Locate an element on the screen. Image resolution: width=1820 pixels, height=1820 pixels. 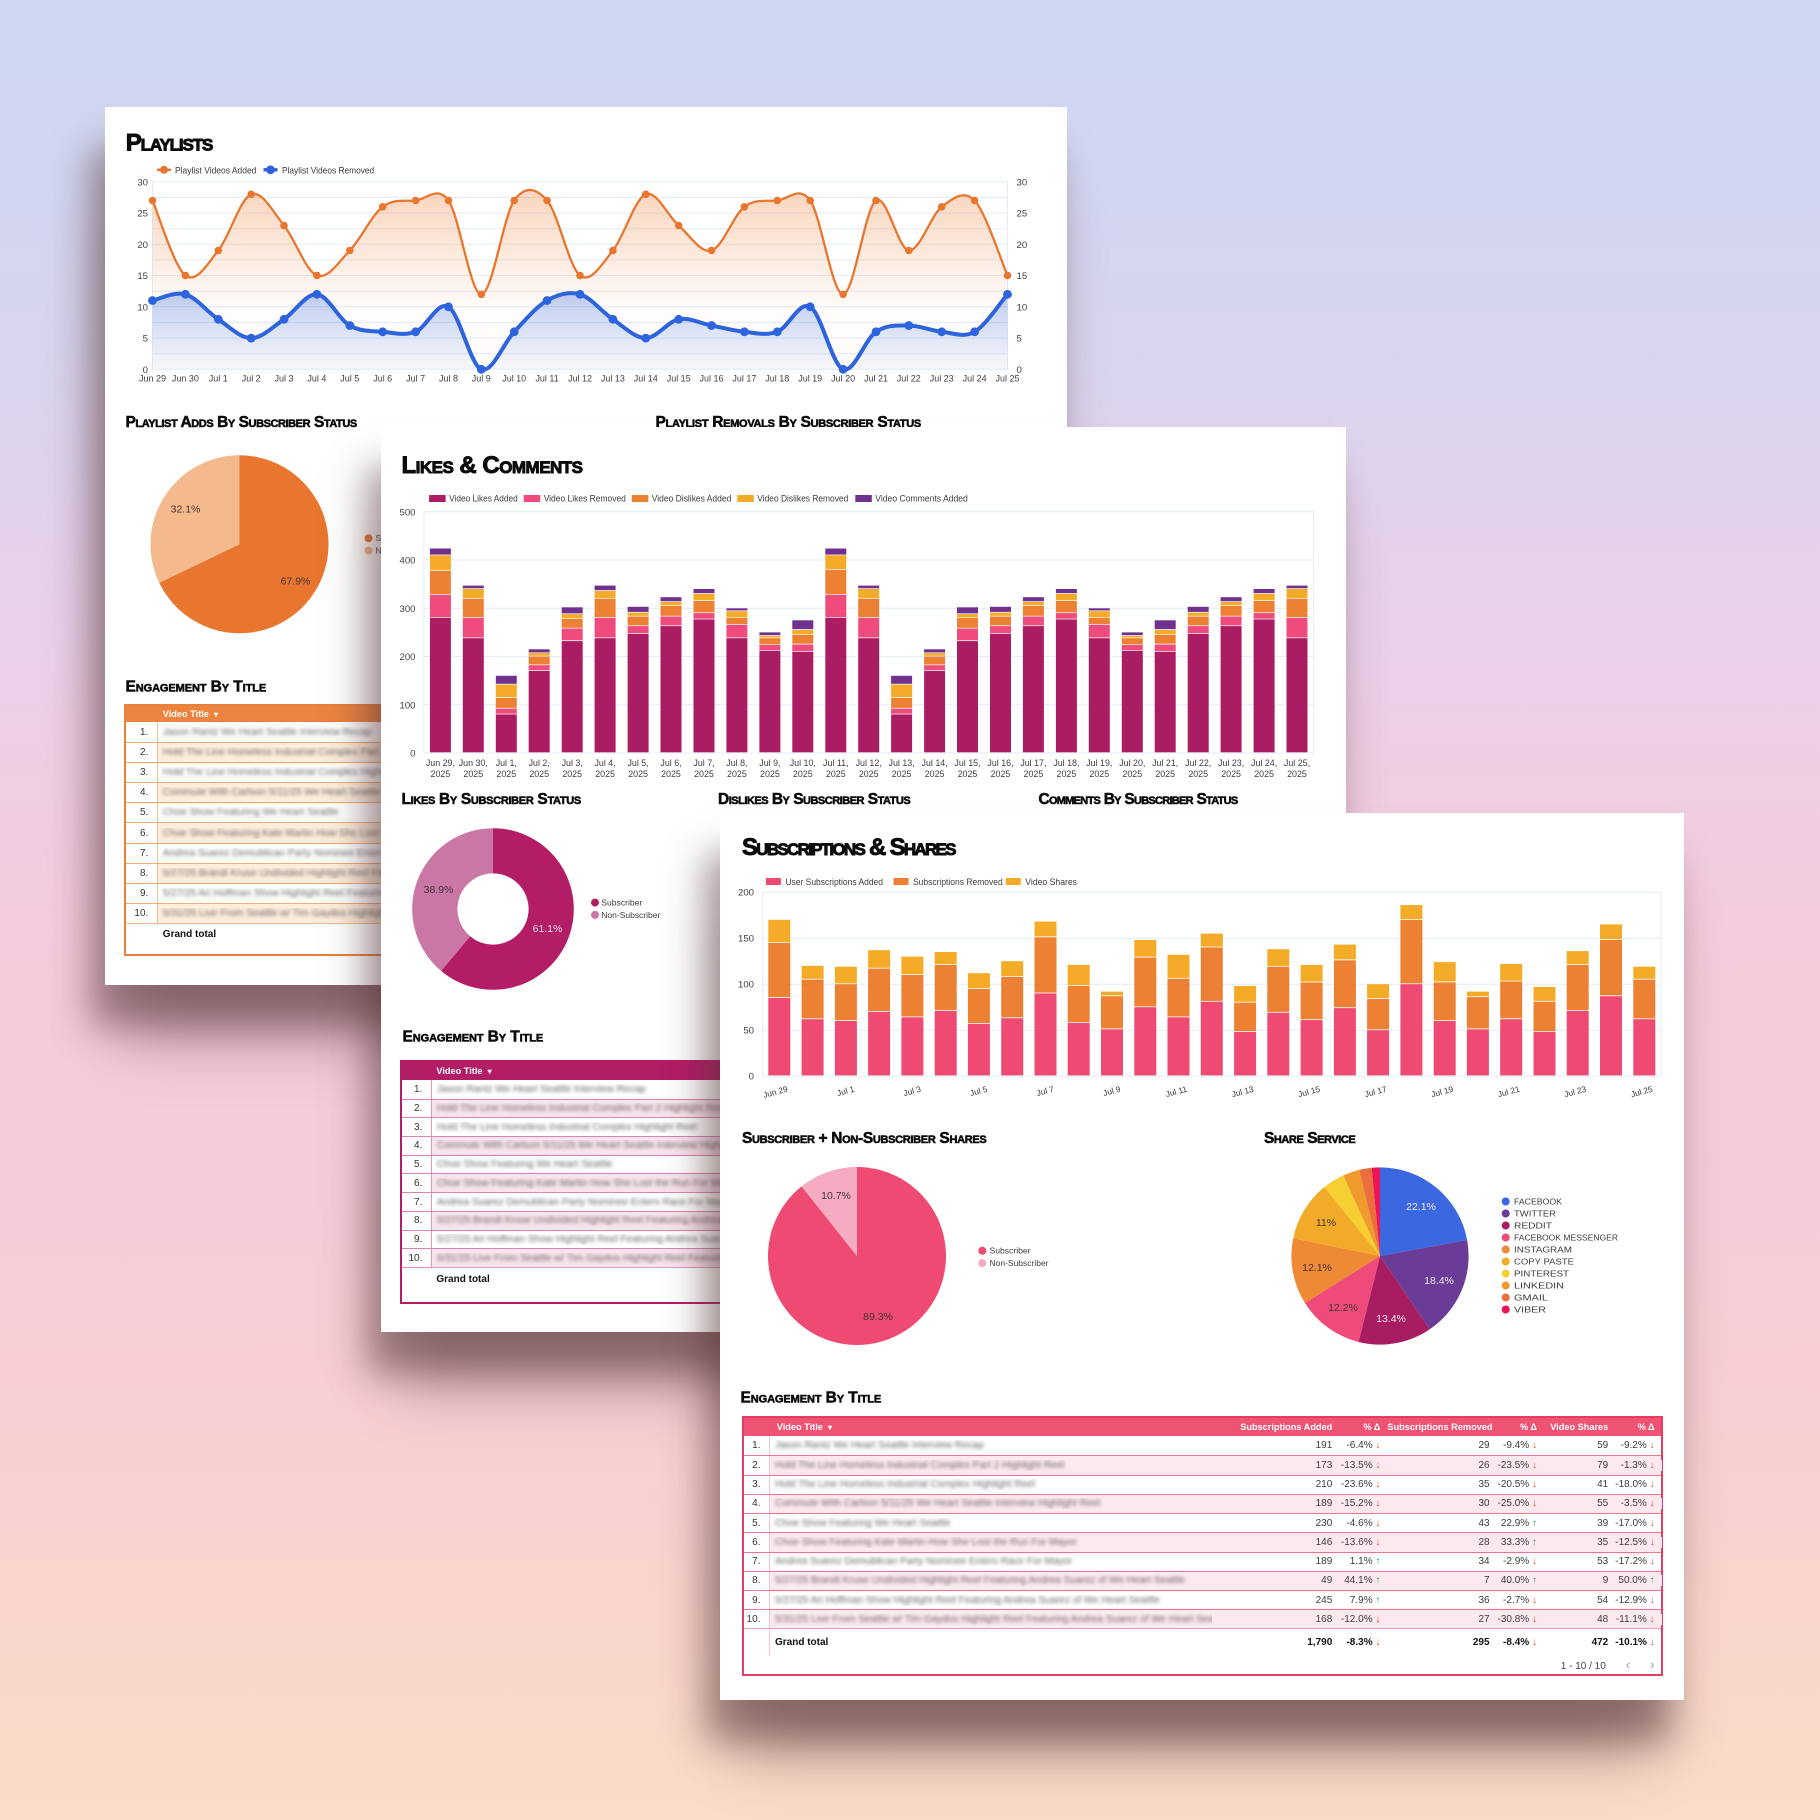
svg-text: Jul 17, is located at coordinates (1033, 763).